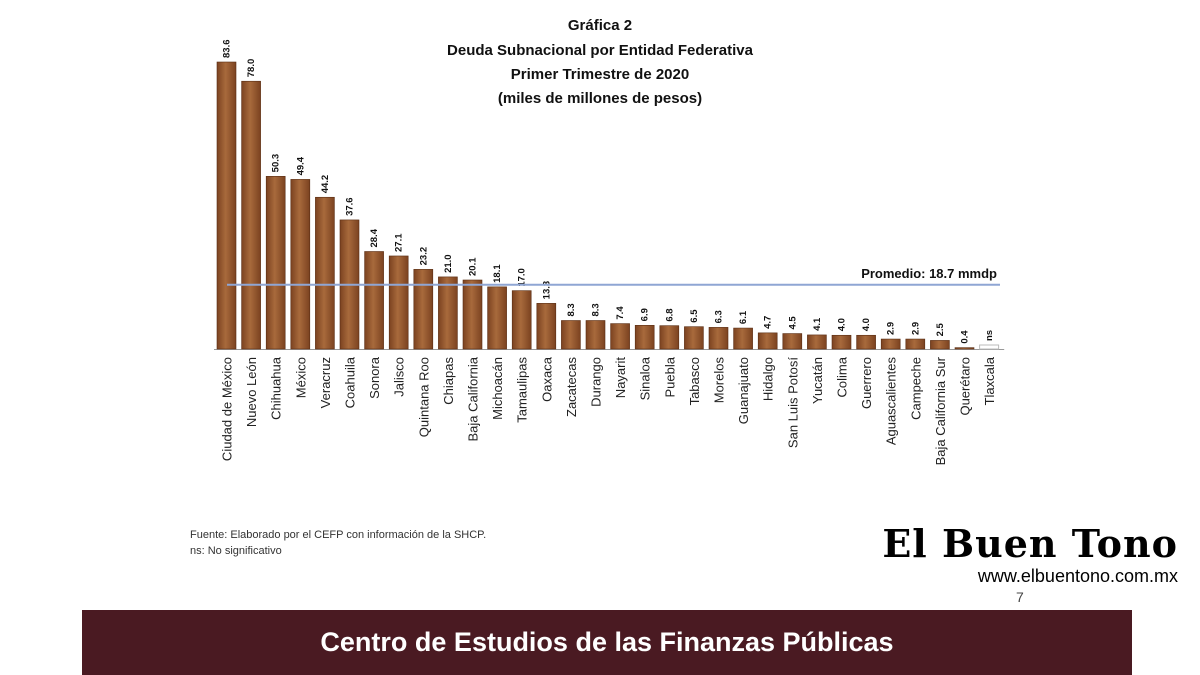 The width and height of the screenshot is (1200, 675). I want to click on category-tick-label: Chihuahua, so click(276, 388).